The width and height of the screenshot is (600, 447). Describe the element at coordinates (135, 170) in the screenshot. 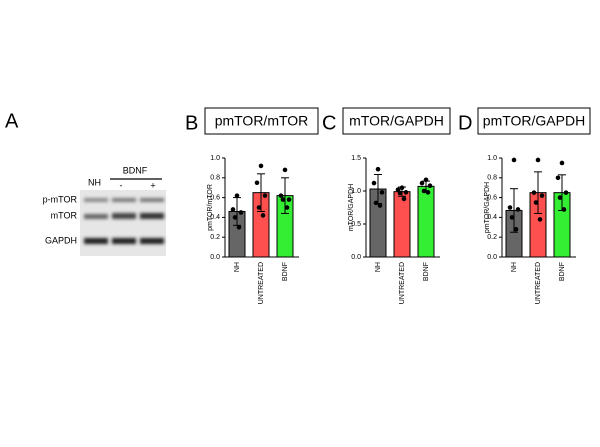

I see `group-label: BDNF` at that location.